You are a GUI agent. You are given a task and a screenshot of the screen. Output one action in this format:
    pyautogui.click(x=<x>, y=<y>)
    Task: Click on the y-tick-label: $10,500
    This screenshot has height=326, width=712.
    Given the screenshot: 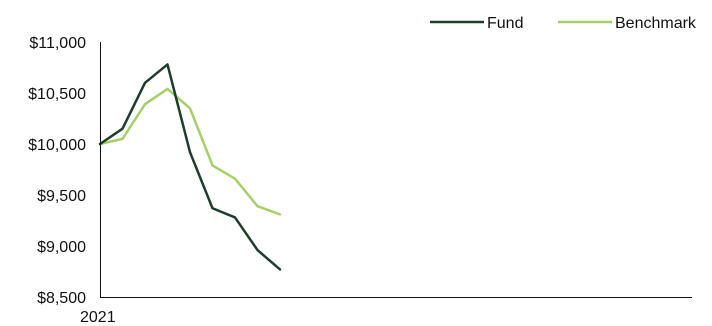 What is the action you would take?
    pyautogui.click(x=57, y=94)
    